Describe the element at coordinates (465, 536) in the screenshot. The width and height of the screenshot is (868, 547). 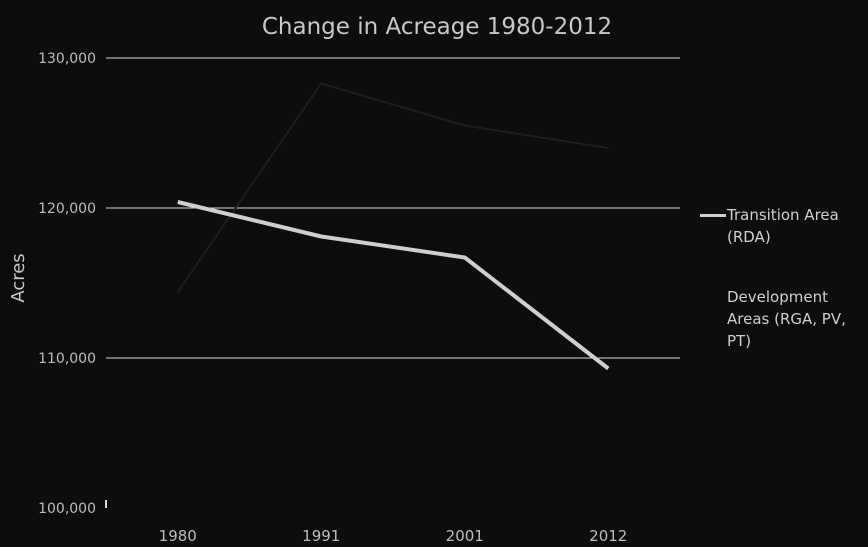
I see `x-tick-label: 2001` at that location.